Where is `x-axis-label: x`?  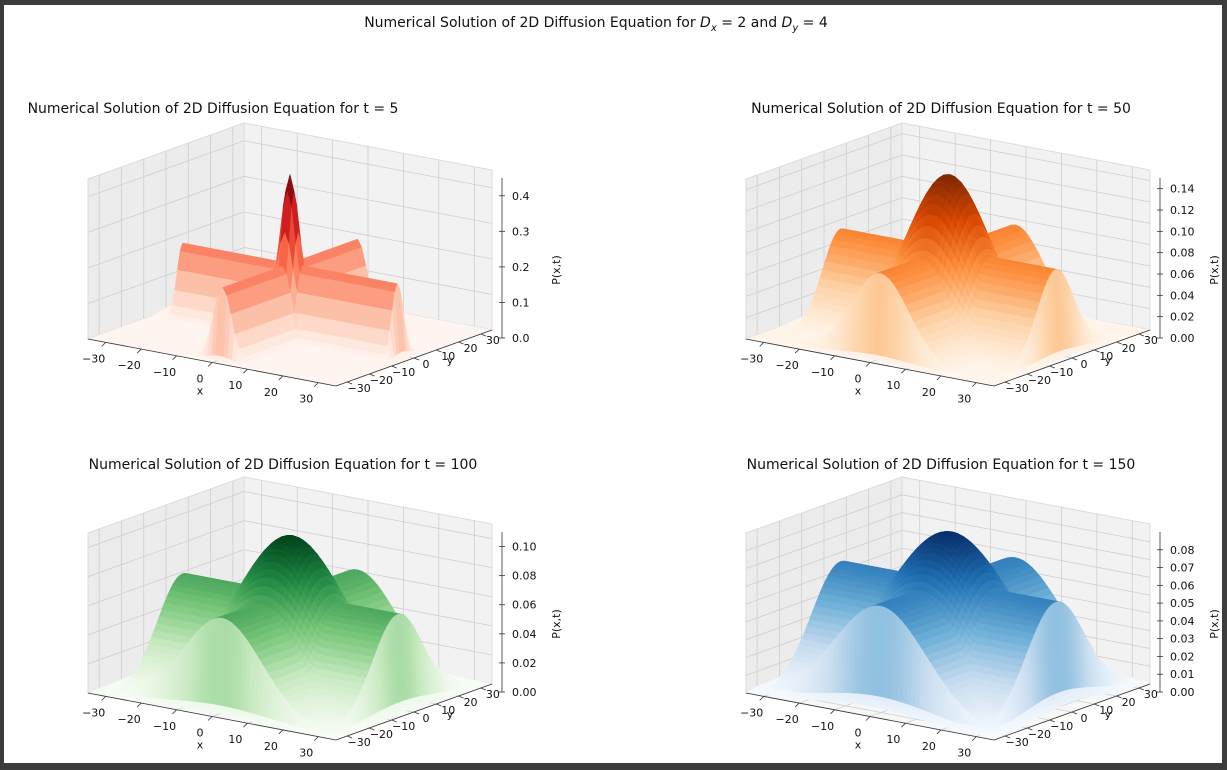
x-axis-label: x is located at coordinates (200, 391).